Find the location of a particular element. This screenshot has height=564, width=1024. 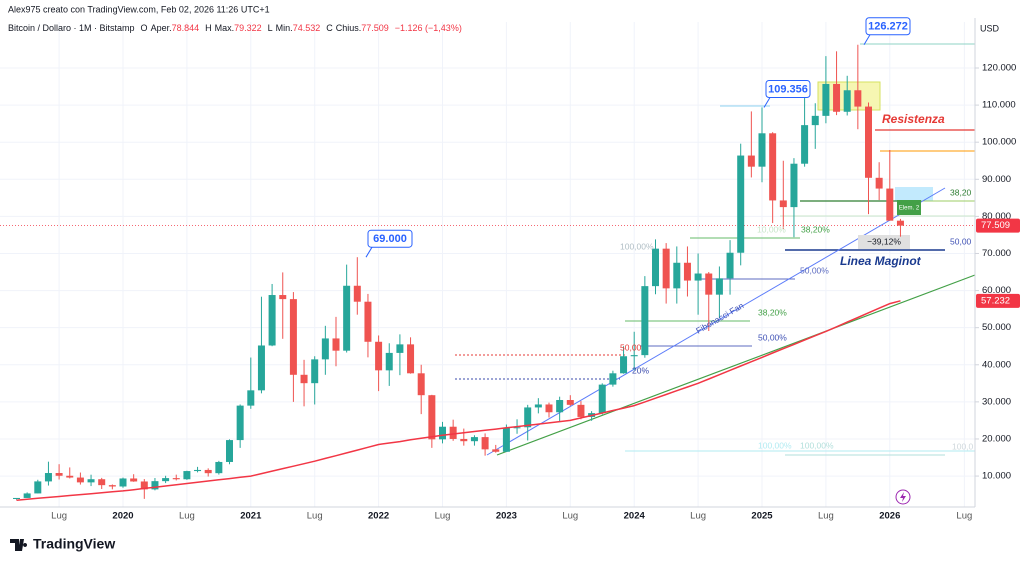

fib-label: 20% is located at coordinates (640, 370).